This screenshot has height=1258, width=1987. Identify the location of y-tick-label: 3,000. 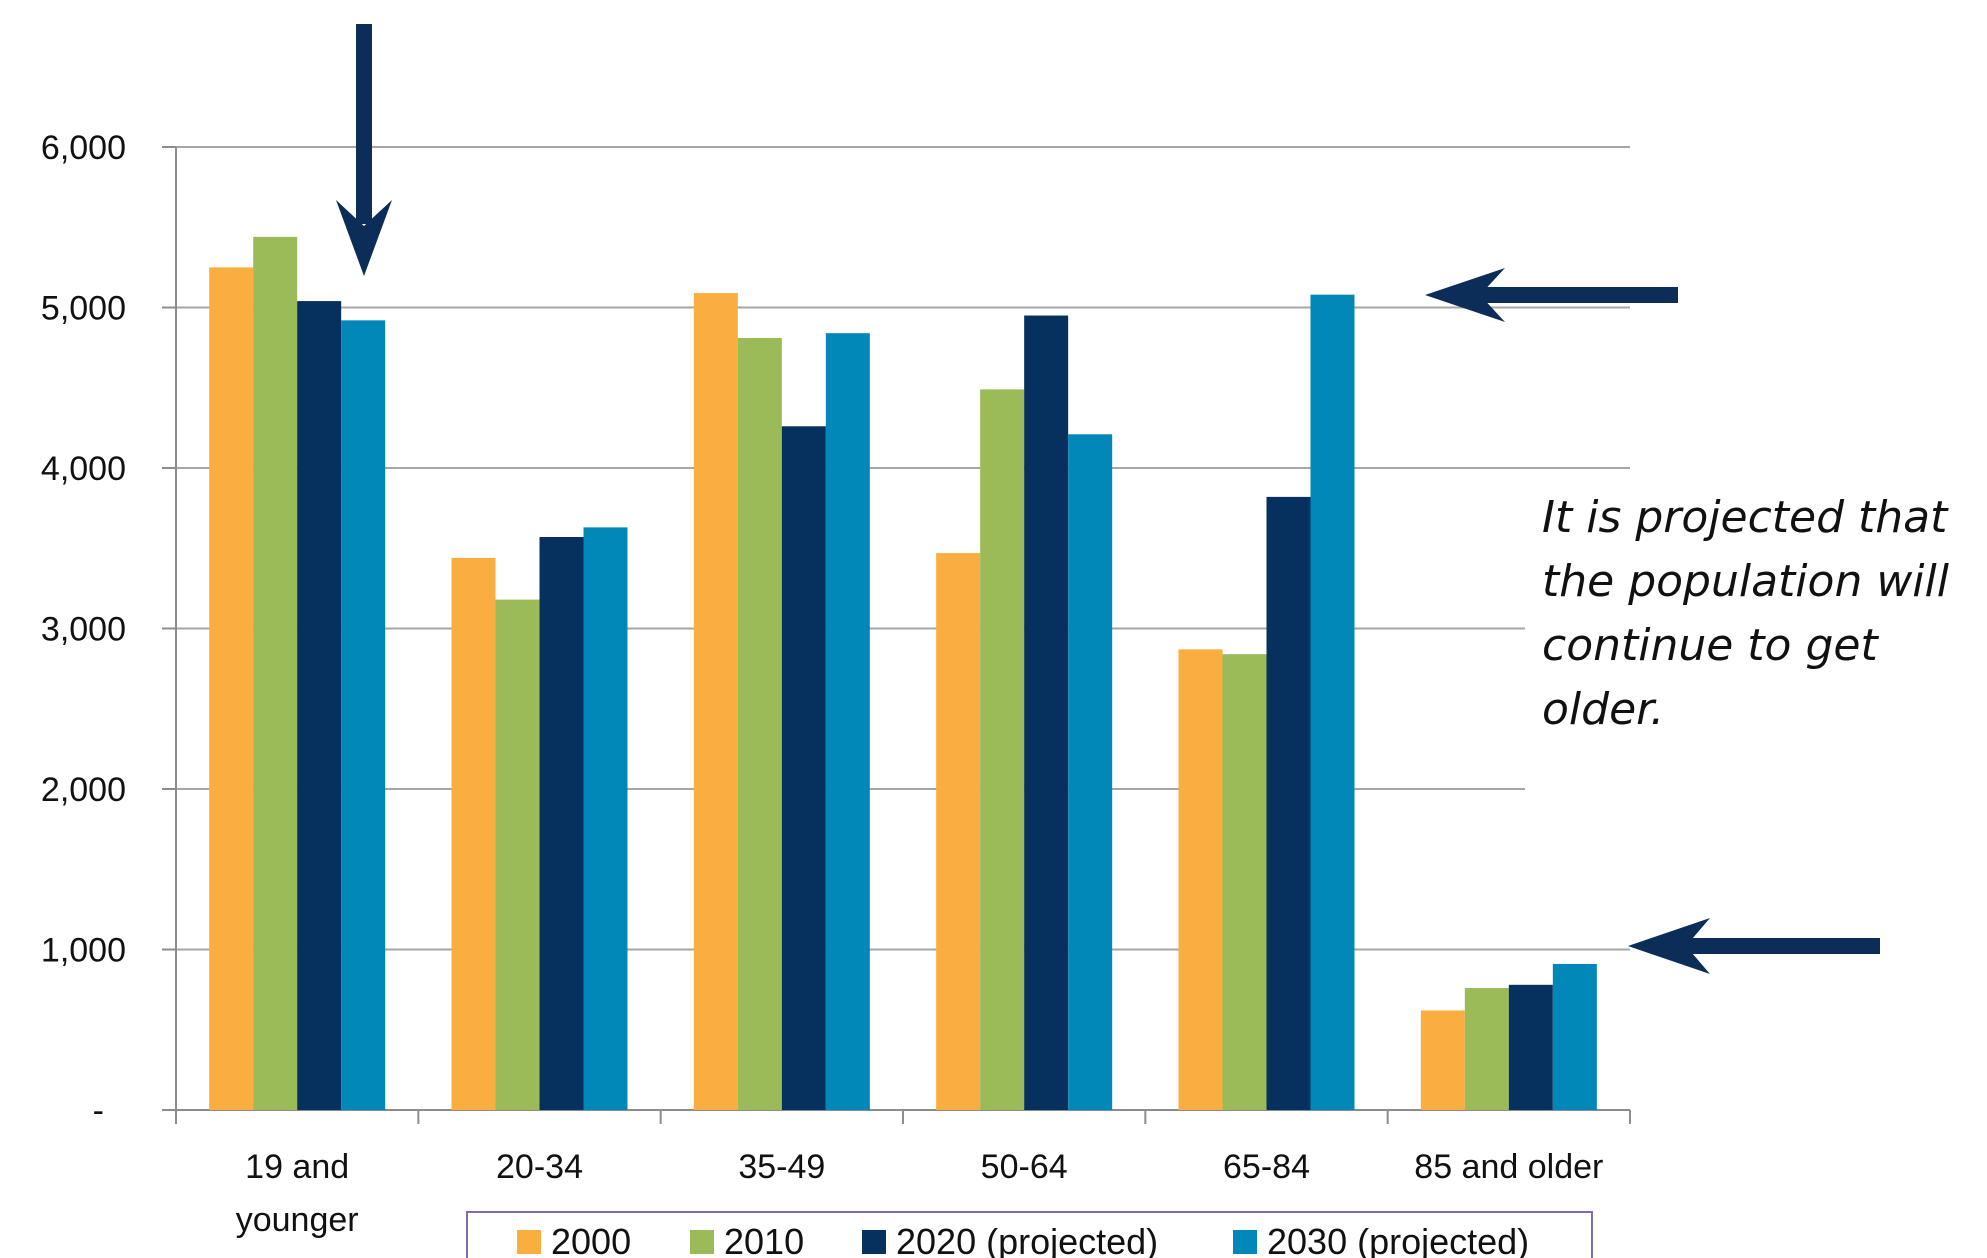
(83, 630).